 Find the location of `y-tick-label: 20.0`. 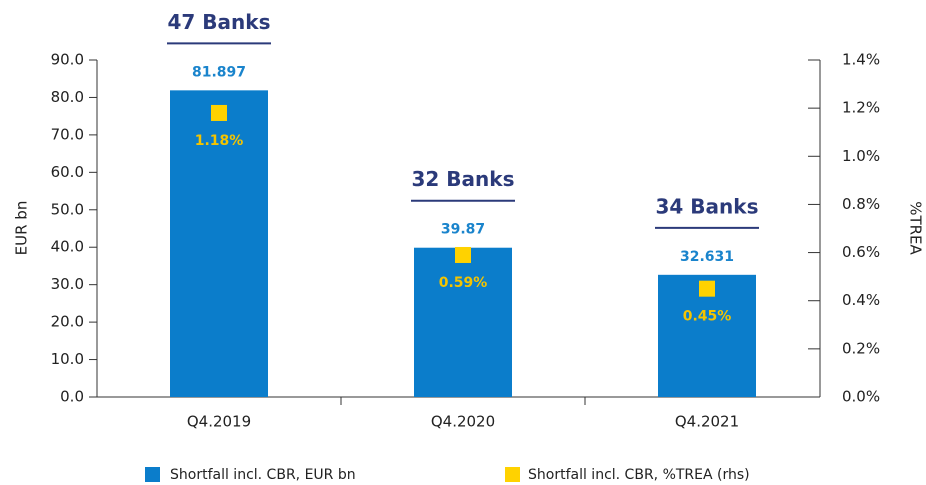

y-tick-label: 20.0 is located at coordinates (67, 322).